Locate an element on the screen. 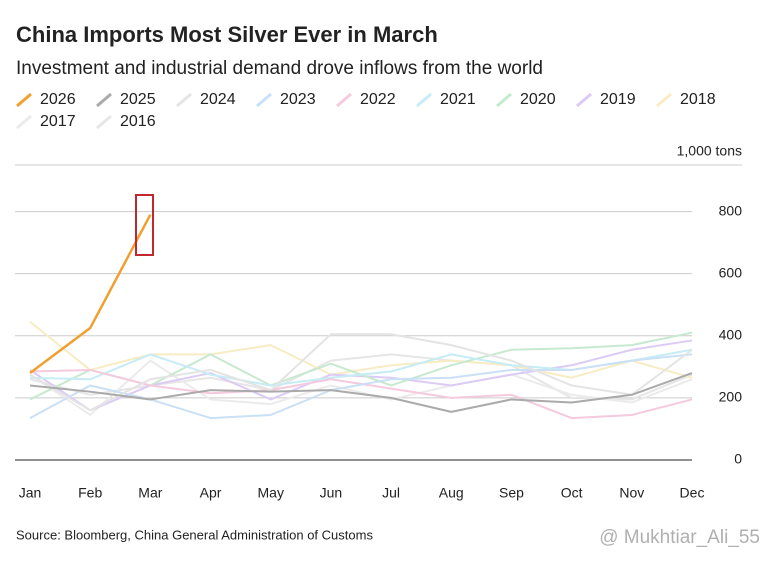  highlight-box is located at coordinates (144, 225).